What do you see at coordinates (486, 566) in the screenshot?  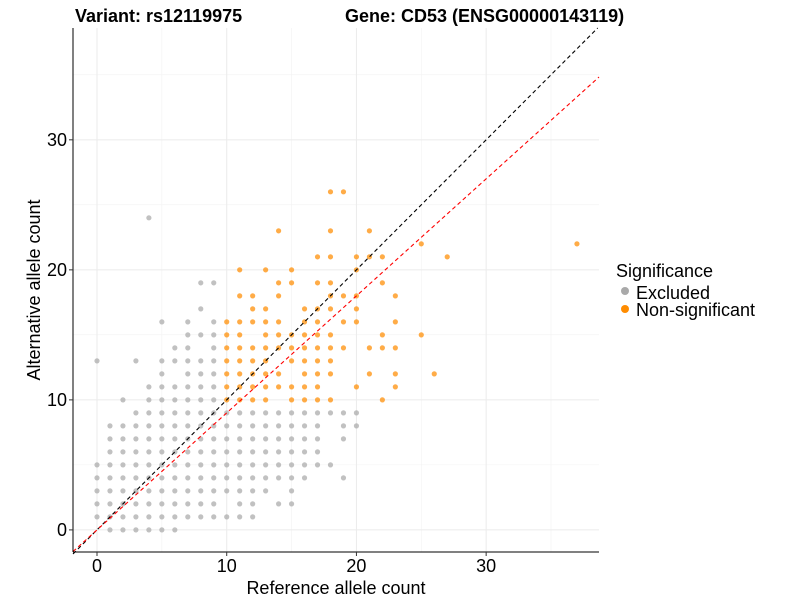 I see `x-tick-label: 30` at bounding box center [486, 566].